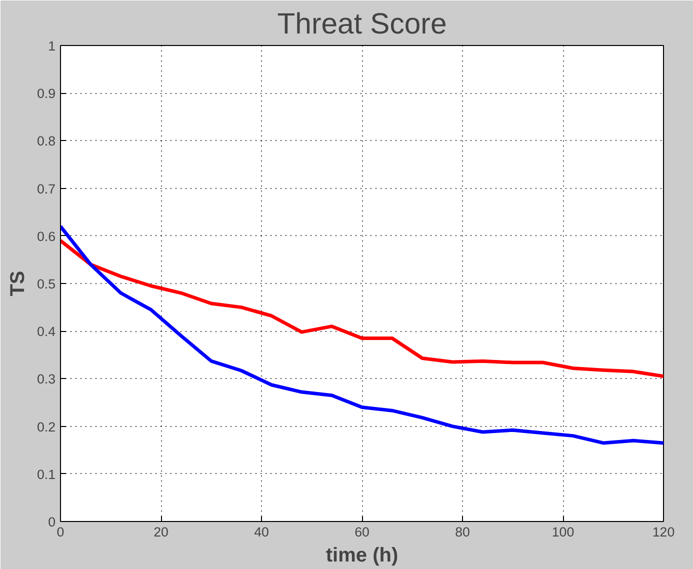 This screenshot has height=569, width=693. I want to click on y-tick-label: 0.1, so click(46, 474).